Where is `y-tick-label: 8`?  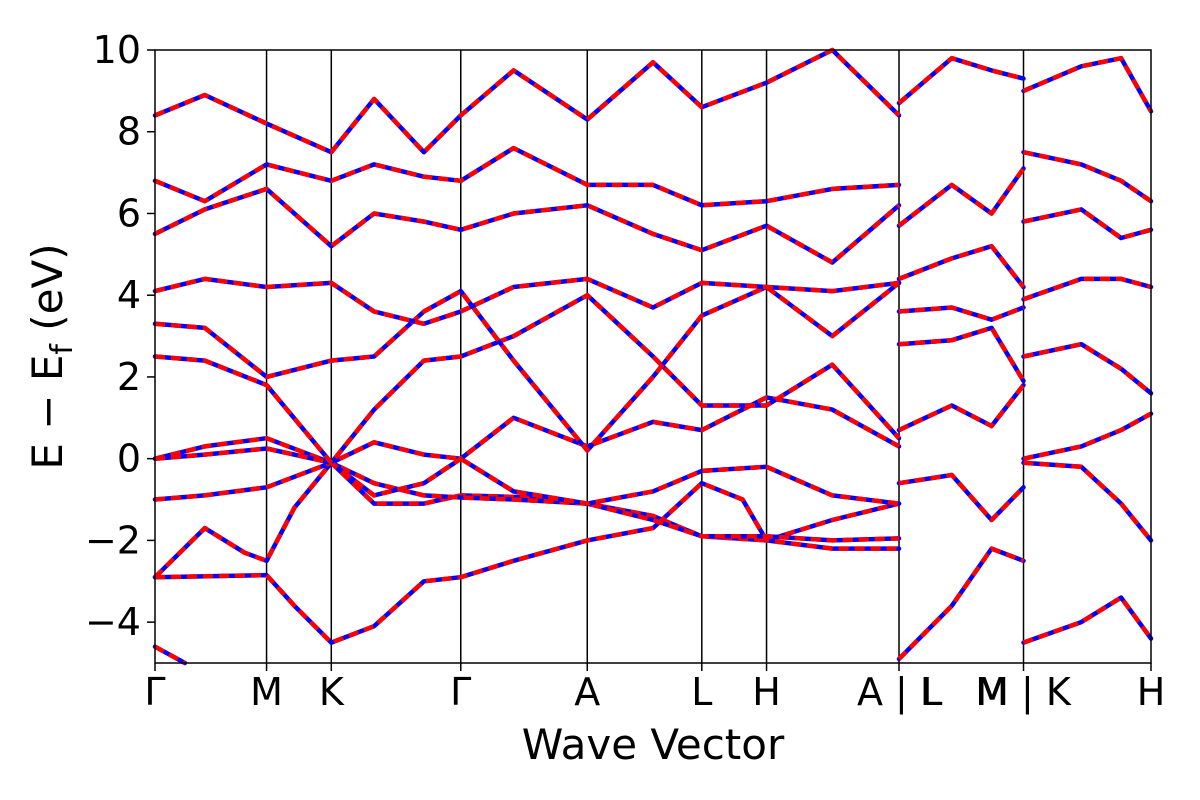
y-tick-label: 8 is located at coordinates (129, 132).